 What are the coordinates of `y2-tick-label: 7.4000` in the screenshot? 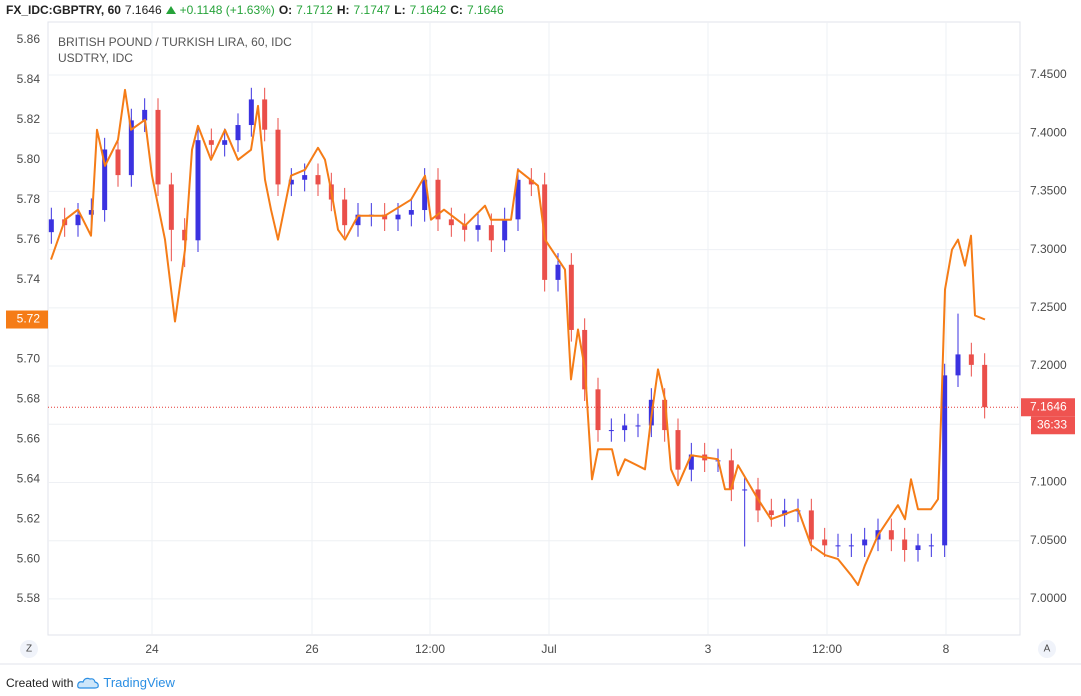 It's located at (1048, 132).